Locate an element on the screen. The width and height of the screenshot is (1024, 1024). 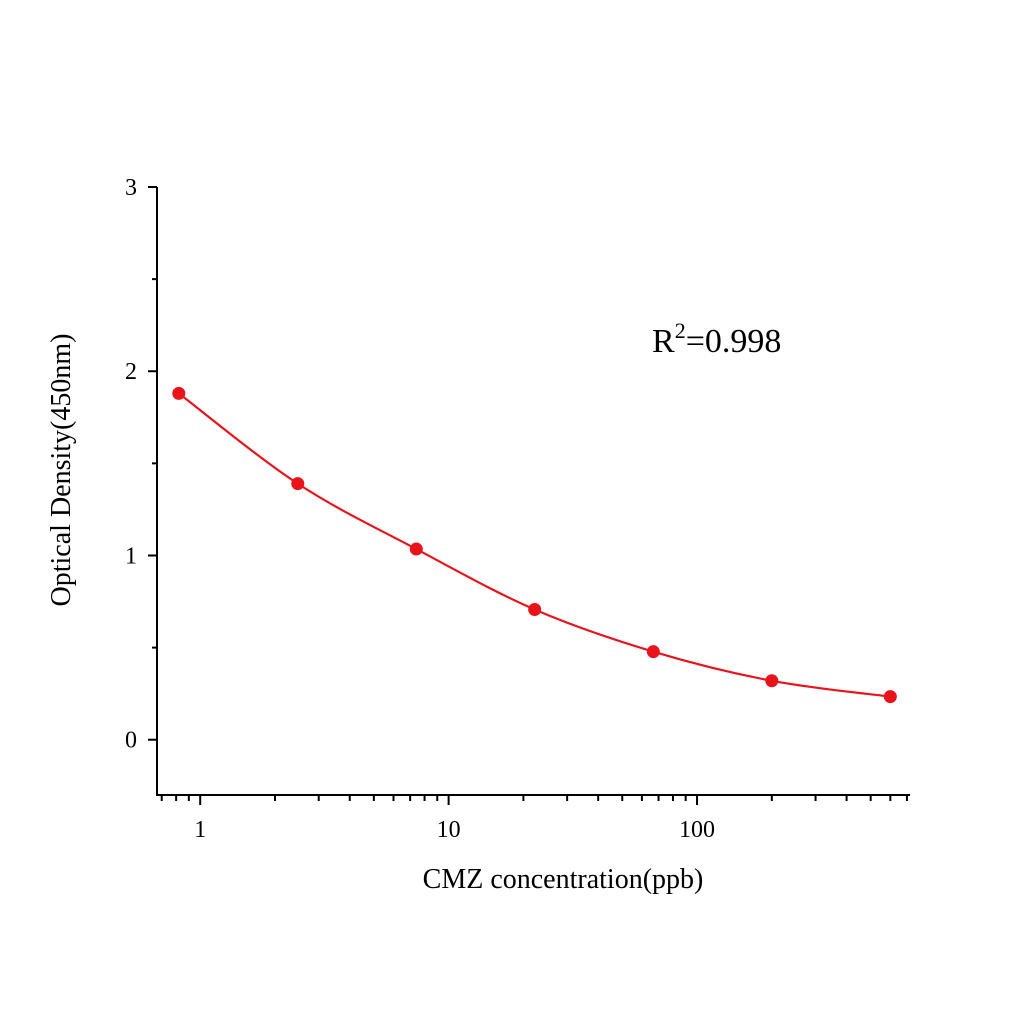
y-tick-label: 1 is located at coordinates (131, 556).